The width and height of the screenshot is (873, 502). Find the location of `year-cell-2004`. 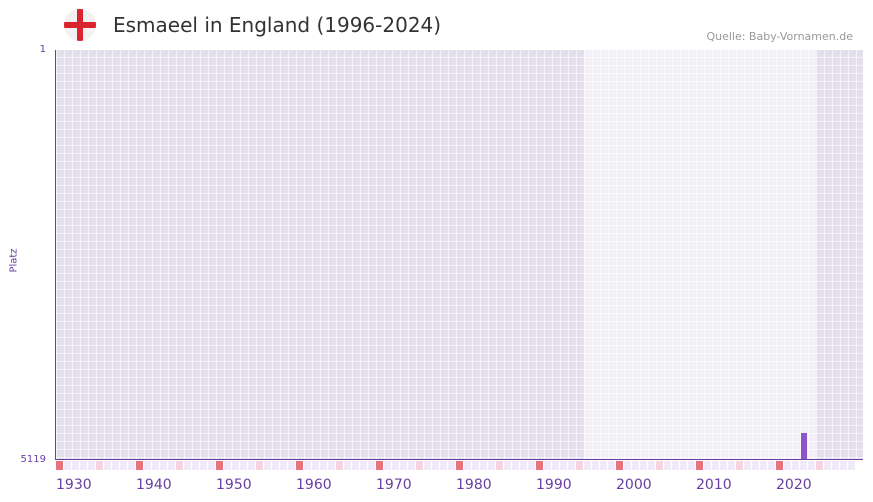

year-cell-2004 is located at coordinates (651, 465).